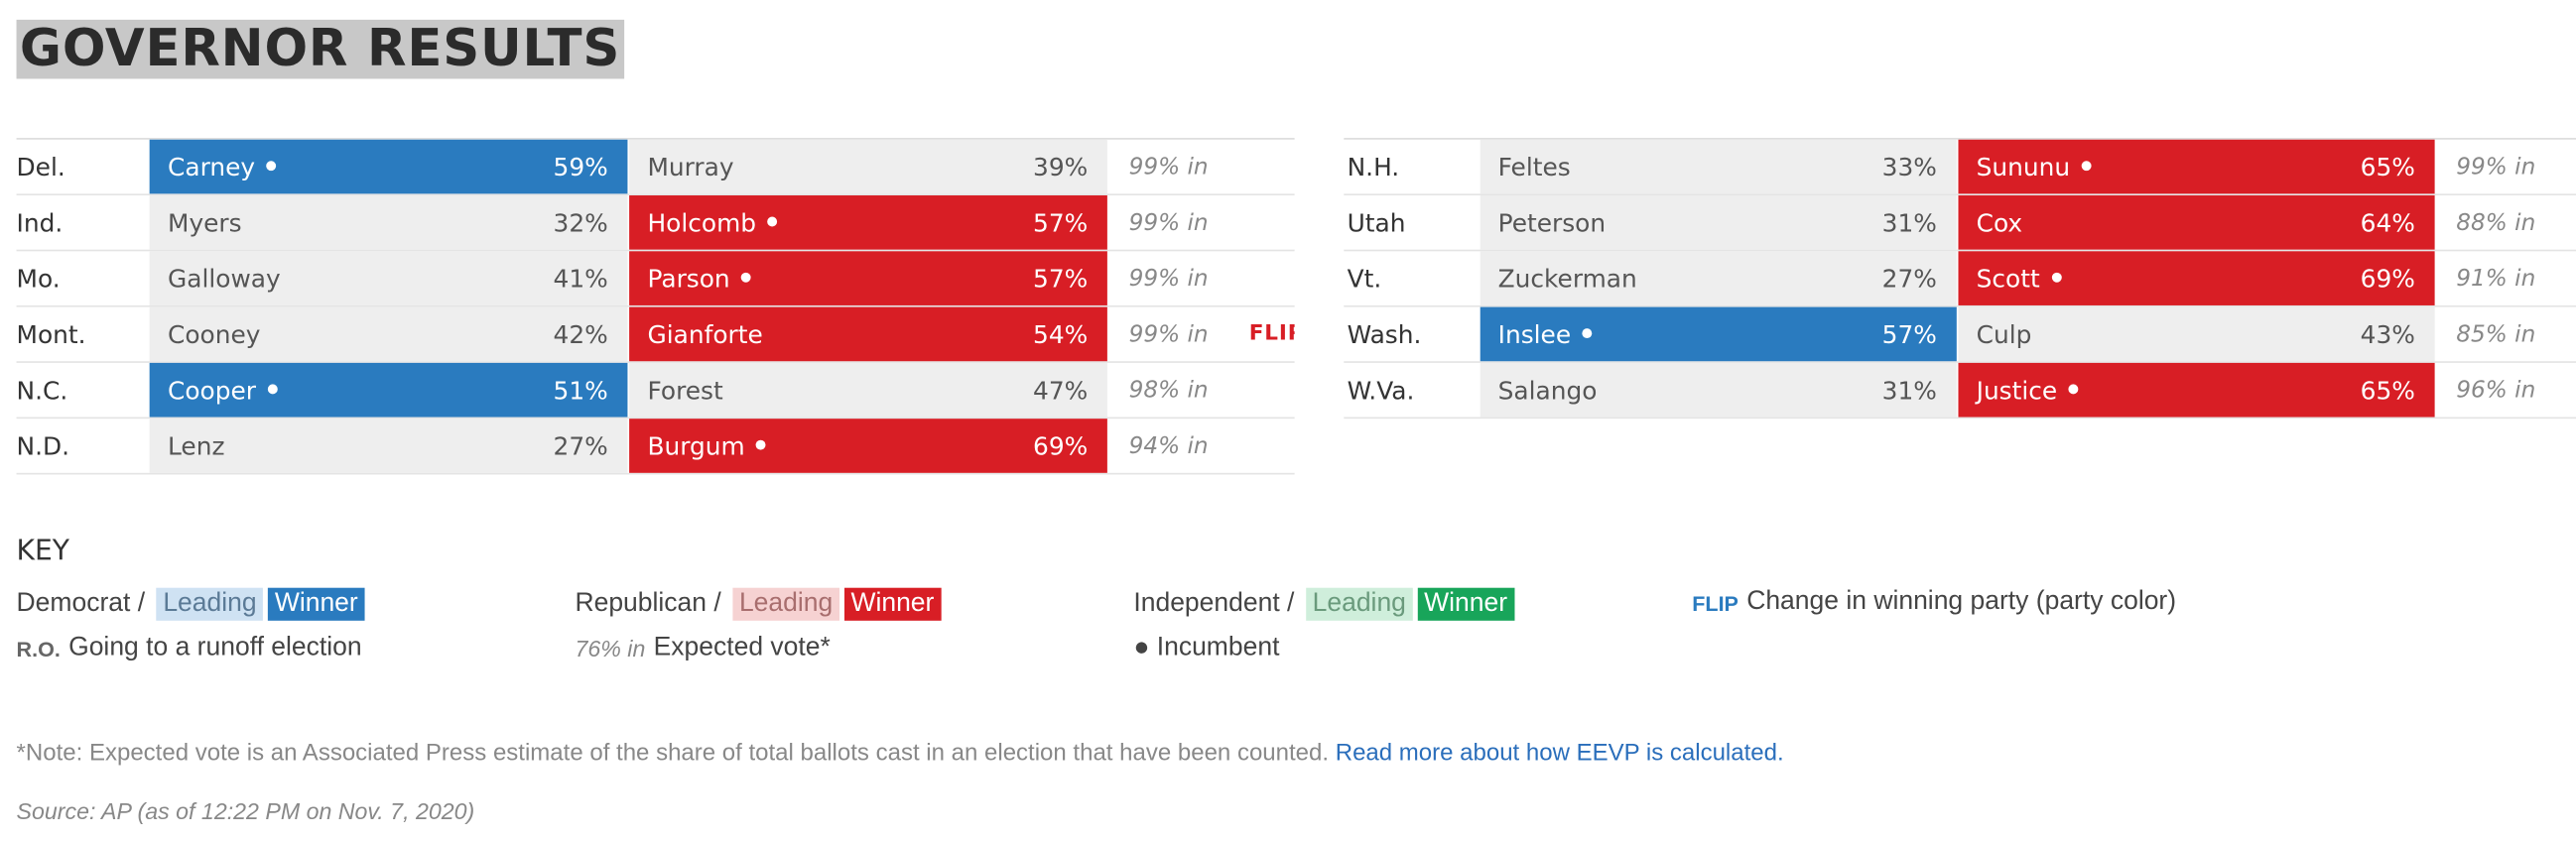  I want to click on rep-candidate-name-wrap: Scott, so click(2020, 279).